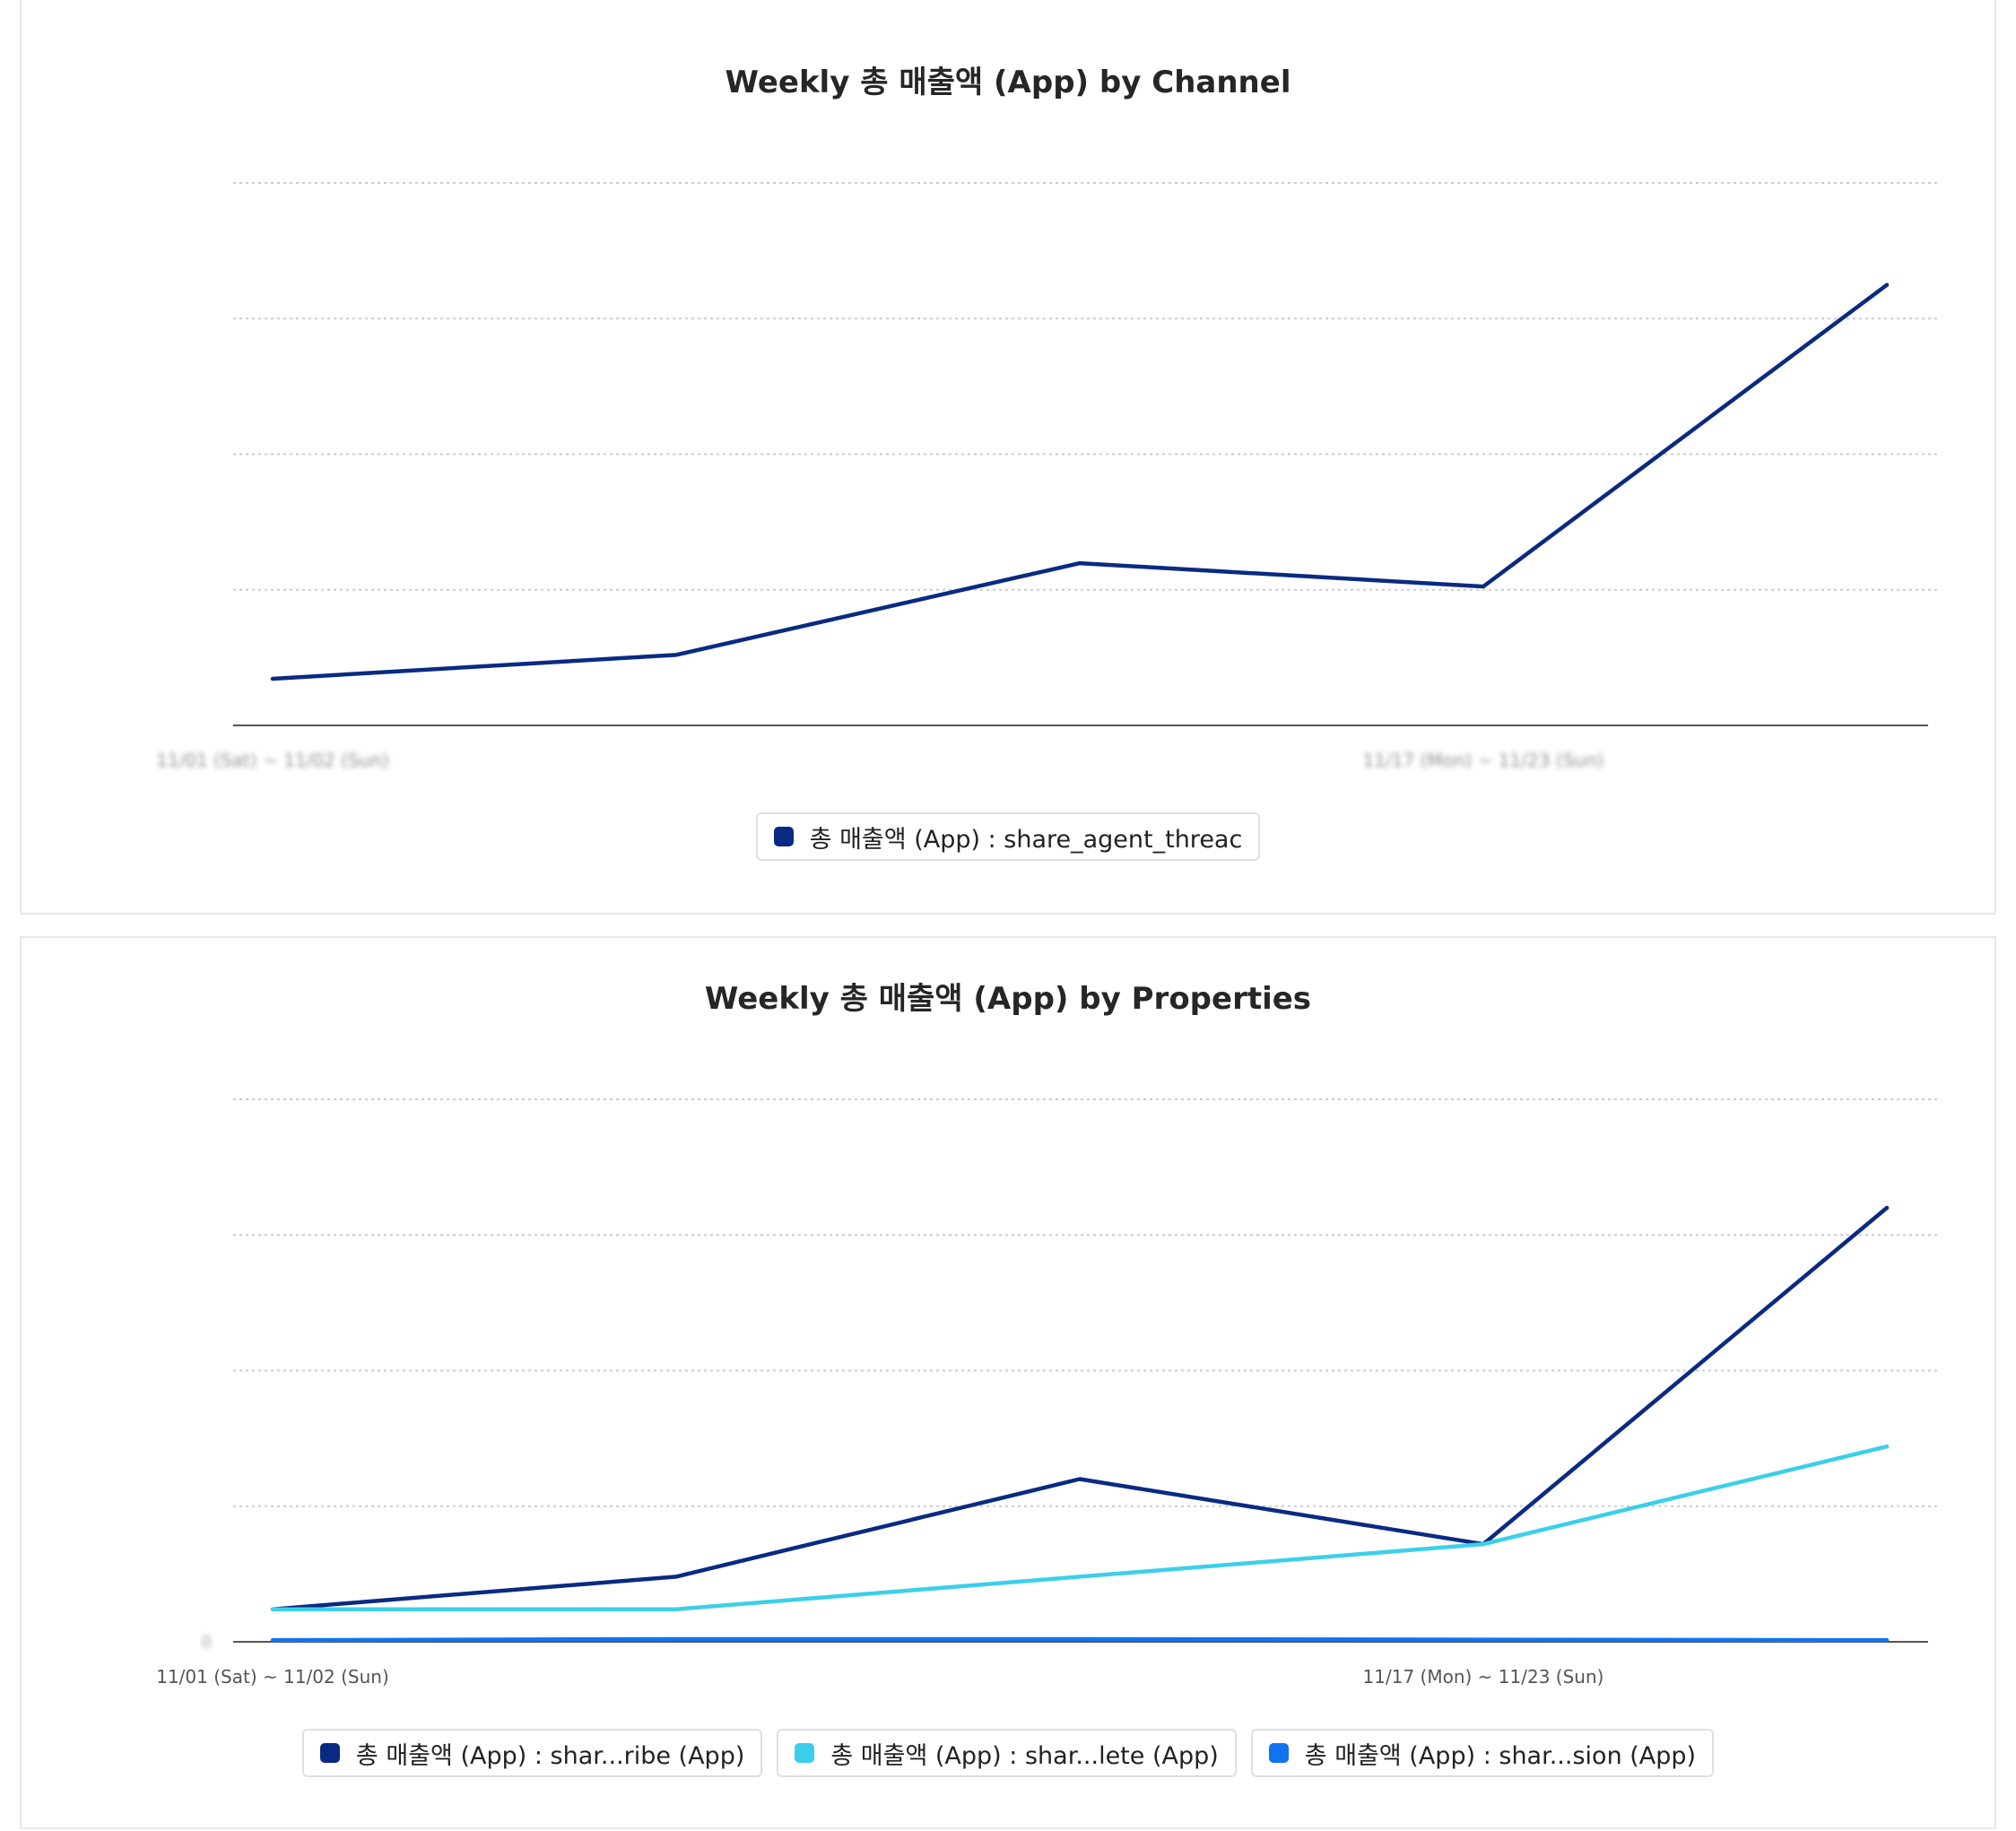  What do you see at coordinates (1008, 82) in the screenshot?
I see `chart-title: Weekly 총 매출액 (App) by Channel` at bounding box center [1008, 82].